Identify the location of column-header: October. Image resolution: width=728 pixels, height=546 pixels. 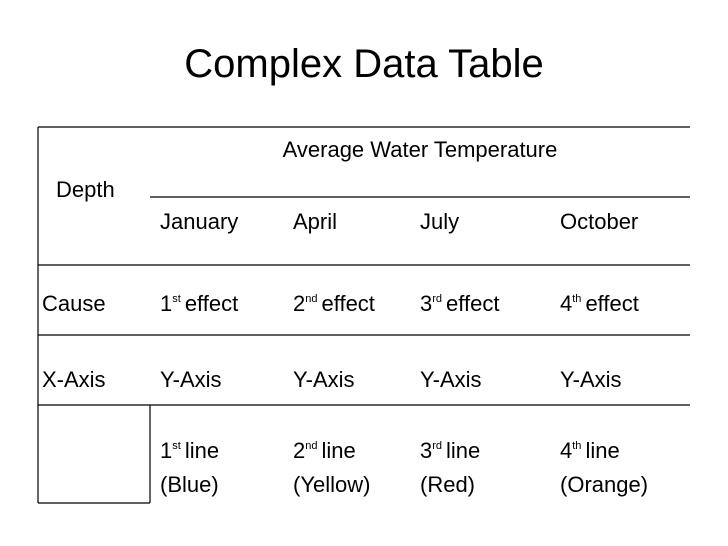
(599, 221).